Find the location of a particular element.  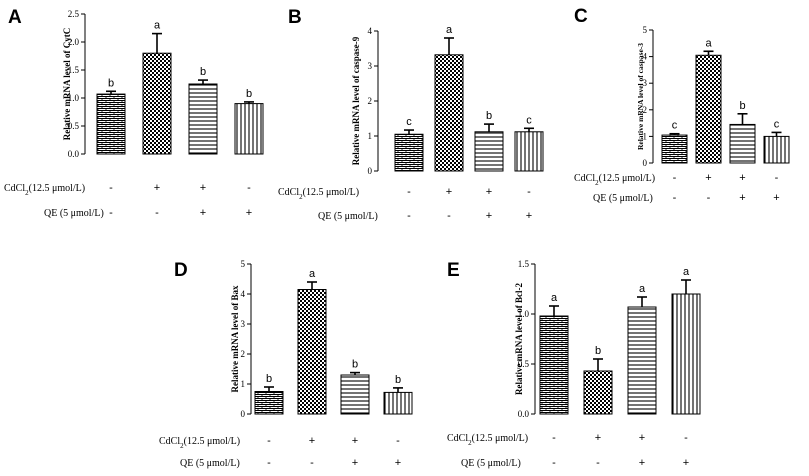

panel-e-qe-sign: - is located at coordinates (598, 463).